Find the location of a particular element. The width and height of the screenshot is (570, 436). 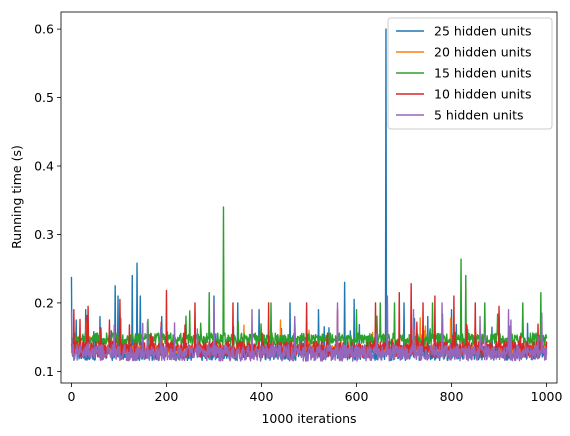

y-tick-label: 0.2 is located at coordinates (44, 302).